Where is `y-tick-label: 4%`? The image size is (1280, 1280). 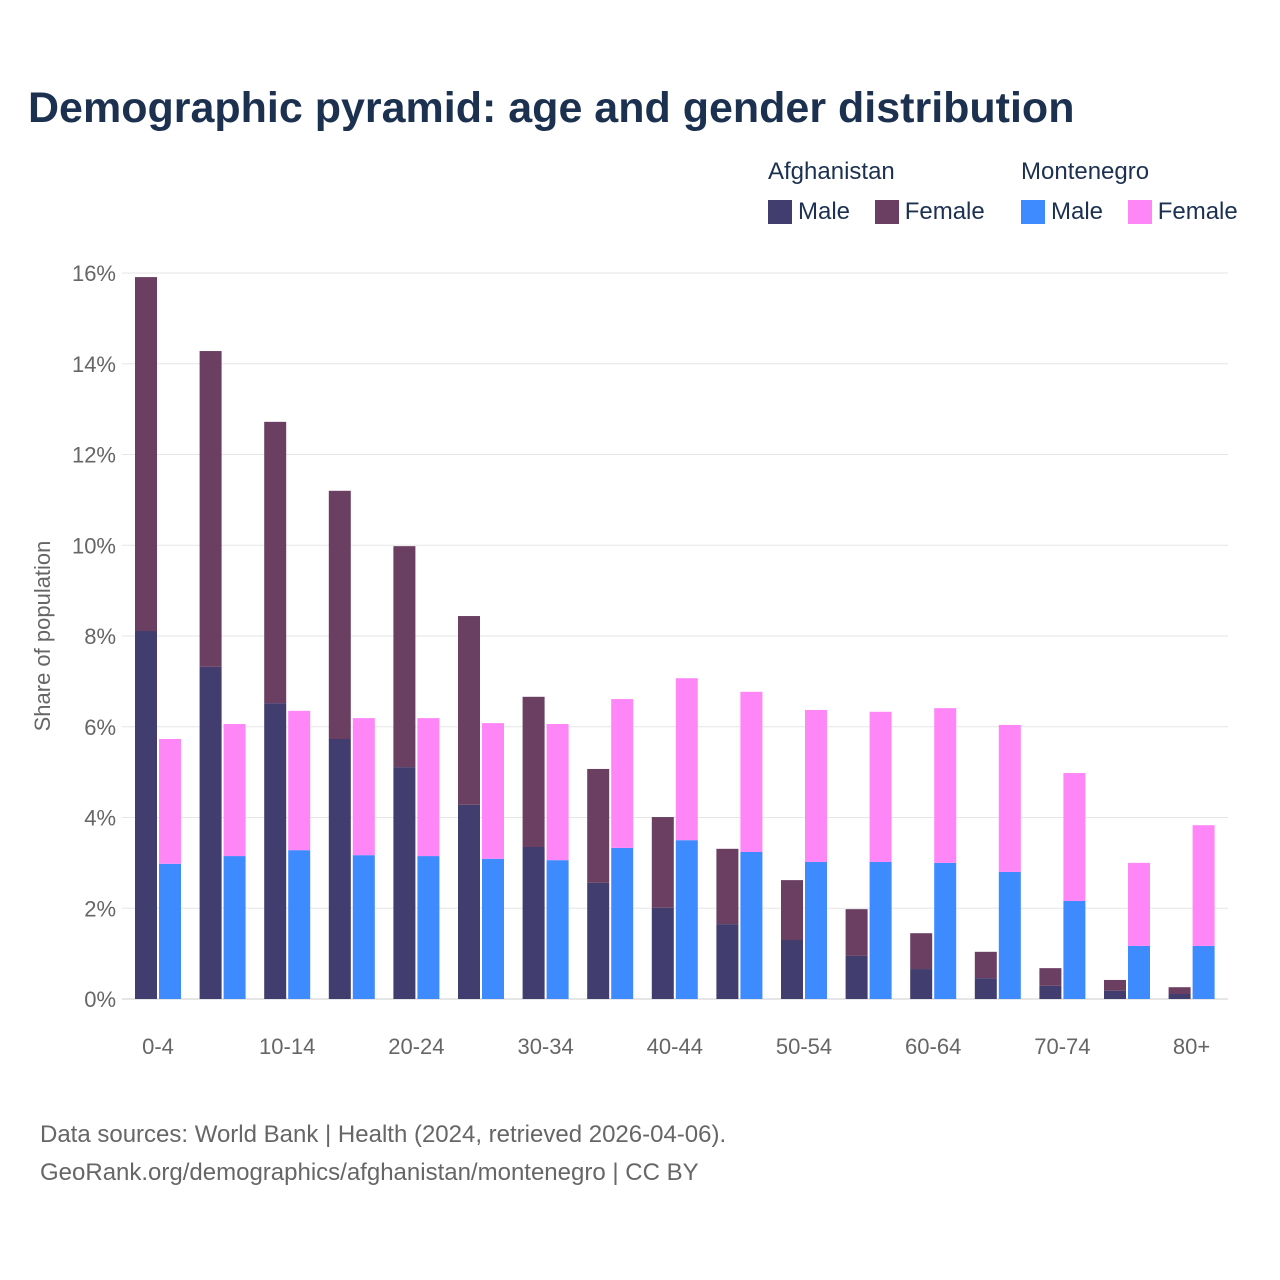 y-tick-label: 4% is located at coordinates (100, 818).